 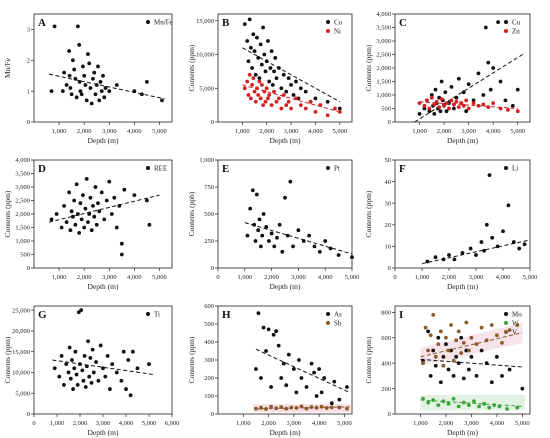 What do you see at coordinates (209, 214) in the screenshot?
I see `y-tick-label: 500` at bounding box center [209, 214].